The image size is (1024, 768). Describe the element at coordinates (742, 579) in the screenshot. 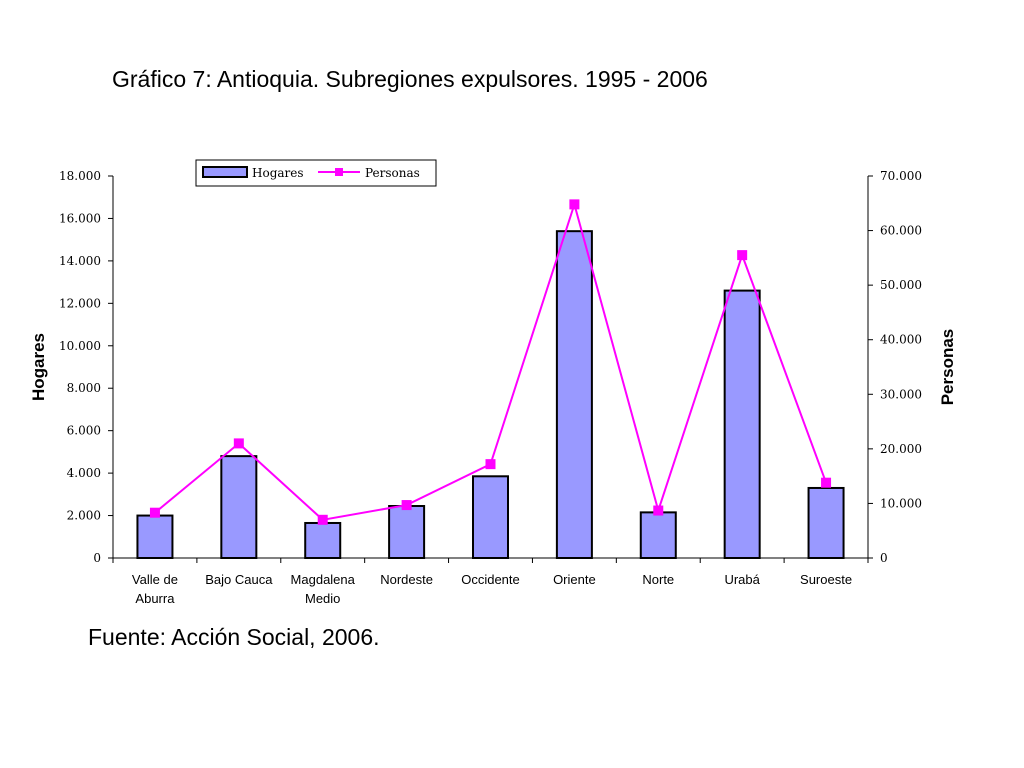

I see `x-tick-label: Urabá` at that location.